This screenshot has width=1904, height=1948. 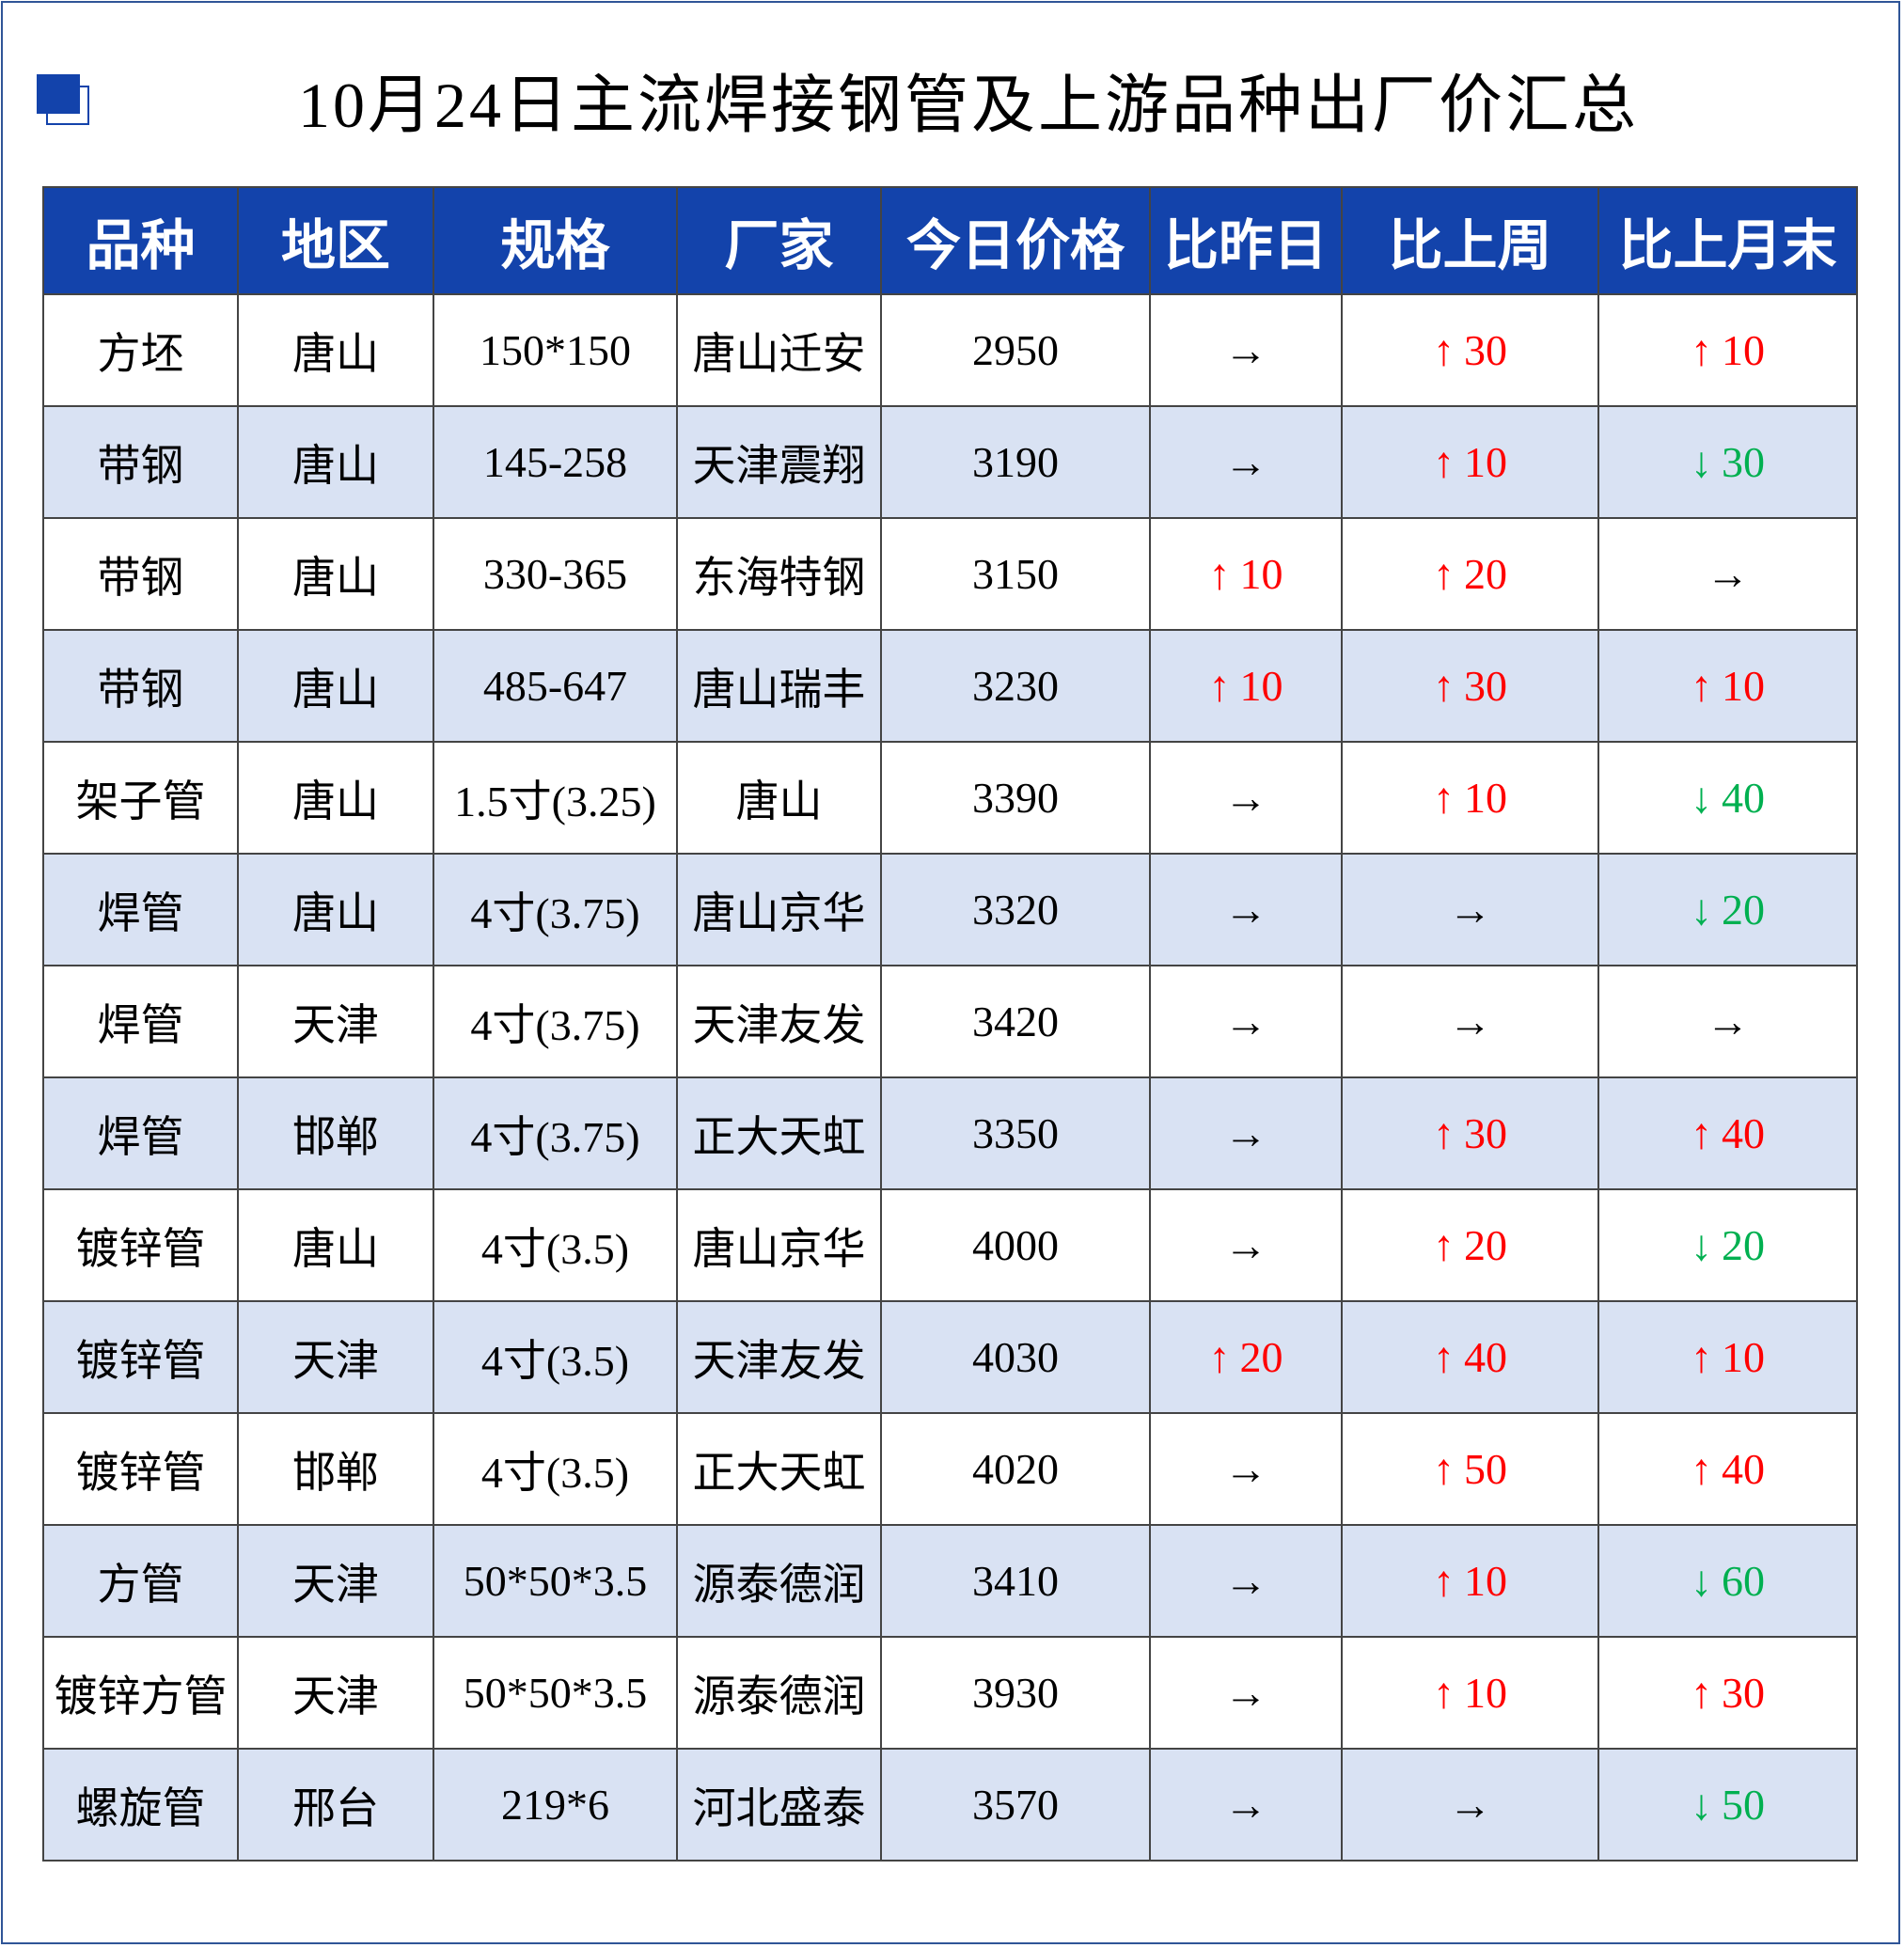 What do you see at coordinates (140, 1693) in the screenshot?
I see `item-cell: 镀锌方管` at bounding box center [140, 1693].